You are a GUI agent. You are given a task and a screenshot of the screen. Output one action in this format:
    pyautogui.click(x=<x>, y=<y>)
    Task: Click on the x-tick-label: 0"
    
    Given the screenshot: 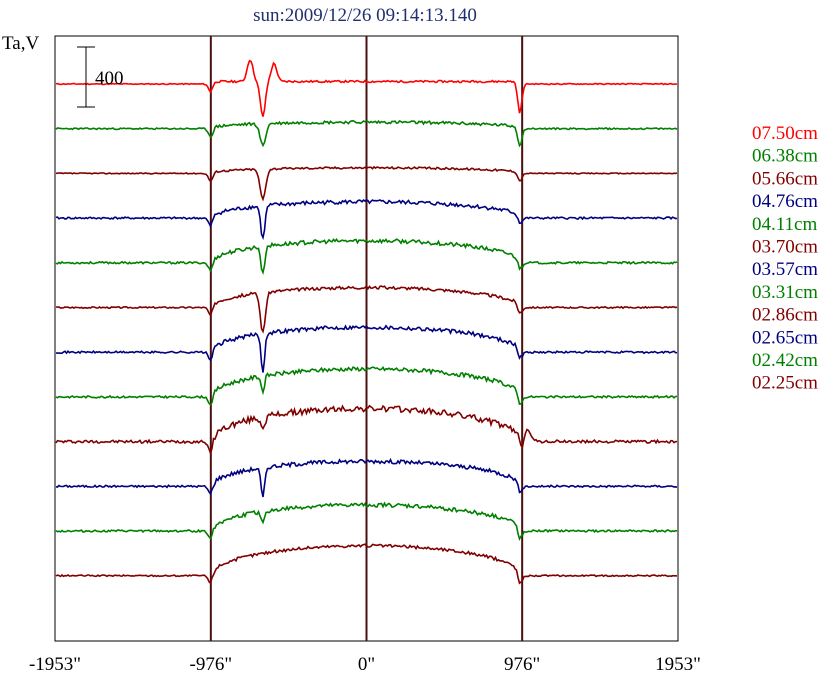 What is the action you would take?
    pyautogui.click(x=366, y=664)
    